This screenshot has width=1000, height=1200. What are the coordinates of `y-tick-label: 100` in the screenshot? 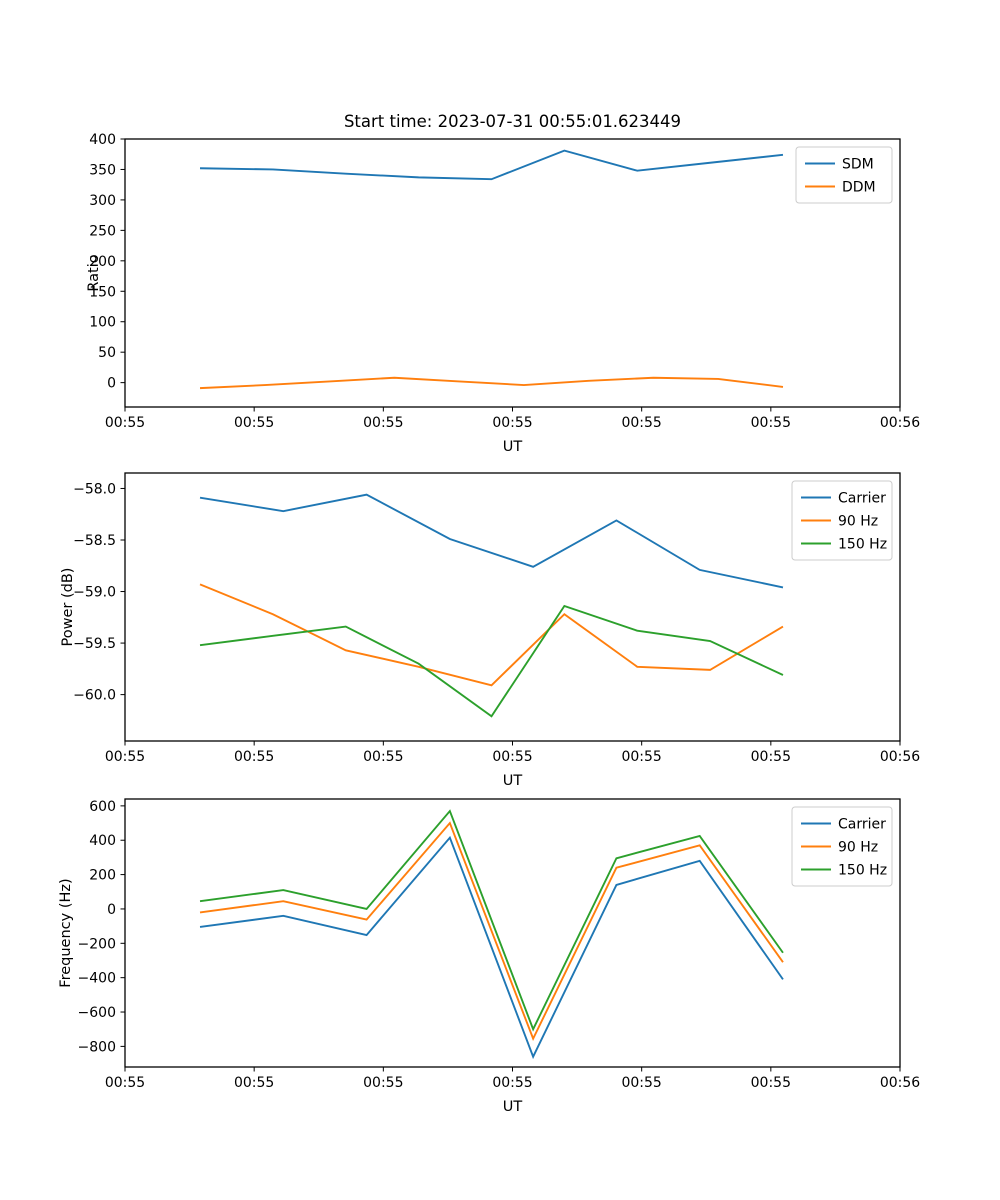 It's located at (102, 323).